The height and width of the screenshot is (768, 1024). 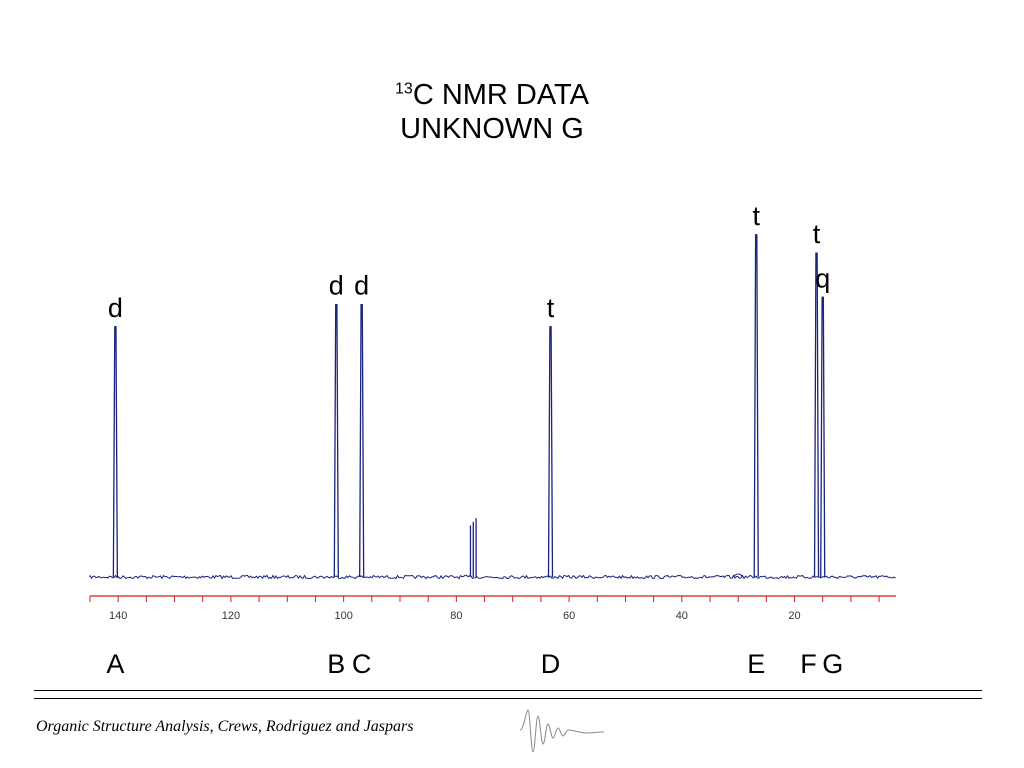 I want to click on x-tick-label: 20, so click(x=794, y=616).